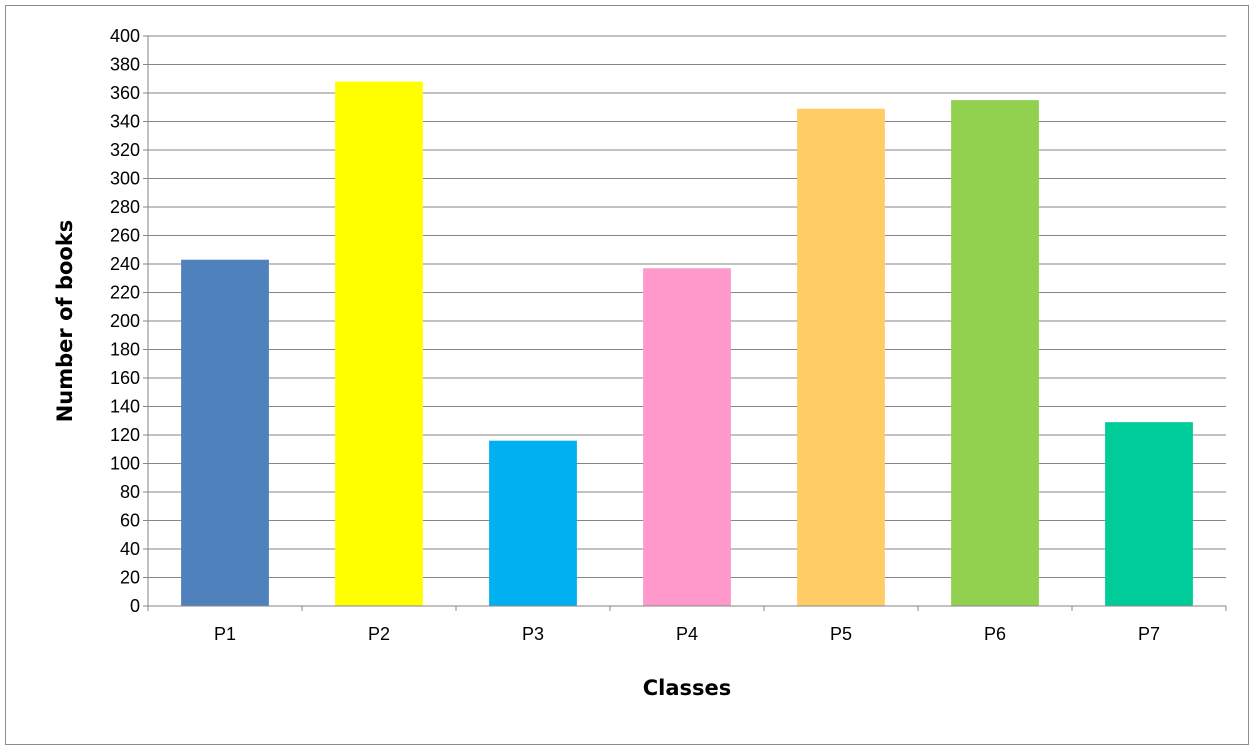  I want to click on y-tick-label: 240, so click(125, 264).